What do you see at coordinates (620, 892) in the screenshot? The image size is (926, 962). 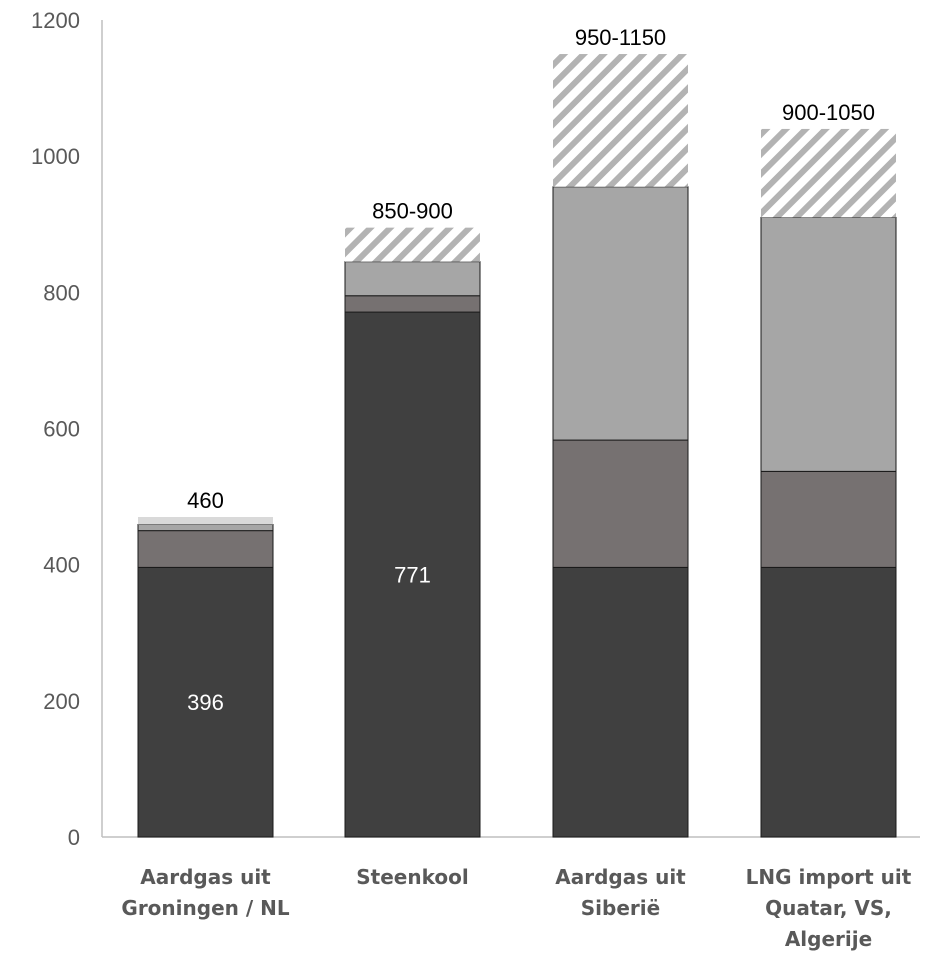 I see `category-label-2: Aardgas uit Siberië` at bounding box center [620, 892].